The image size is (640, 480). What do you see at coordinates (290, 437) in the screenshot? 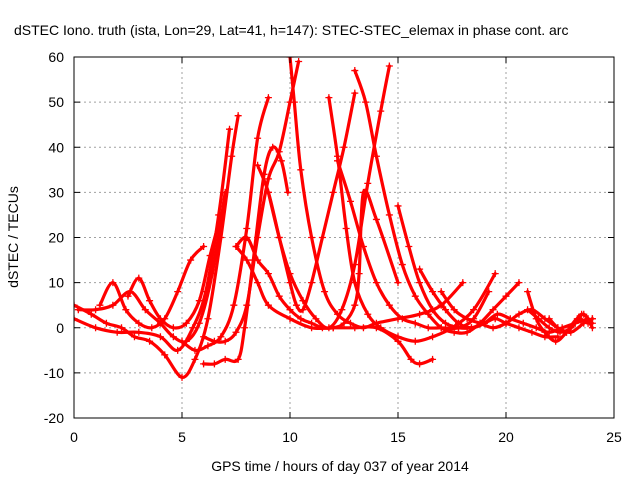
I see `x-tick-label: 10` at bounding box center [290, 437].